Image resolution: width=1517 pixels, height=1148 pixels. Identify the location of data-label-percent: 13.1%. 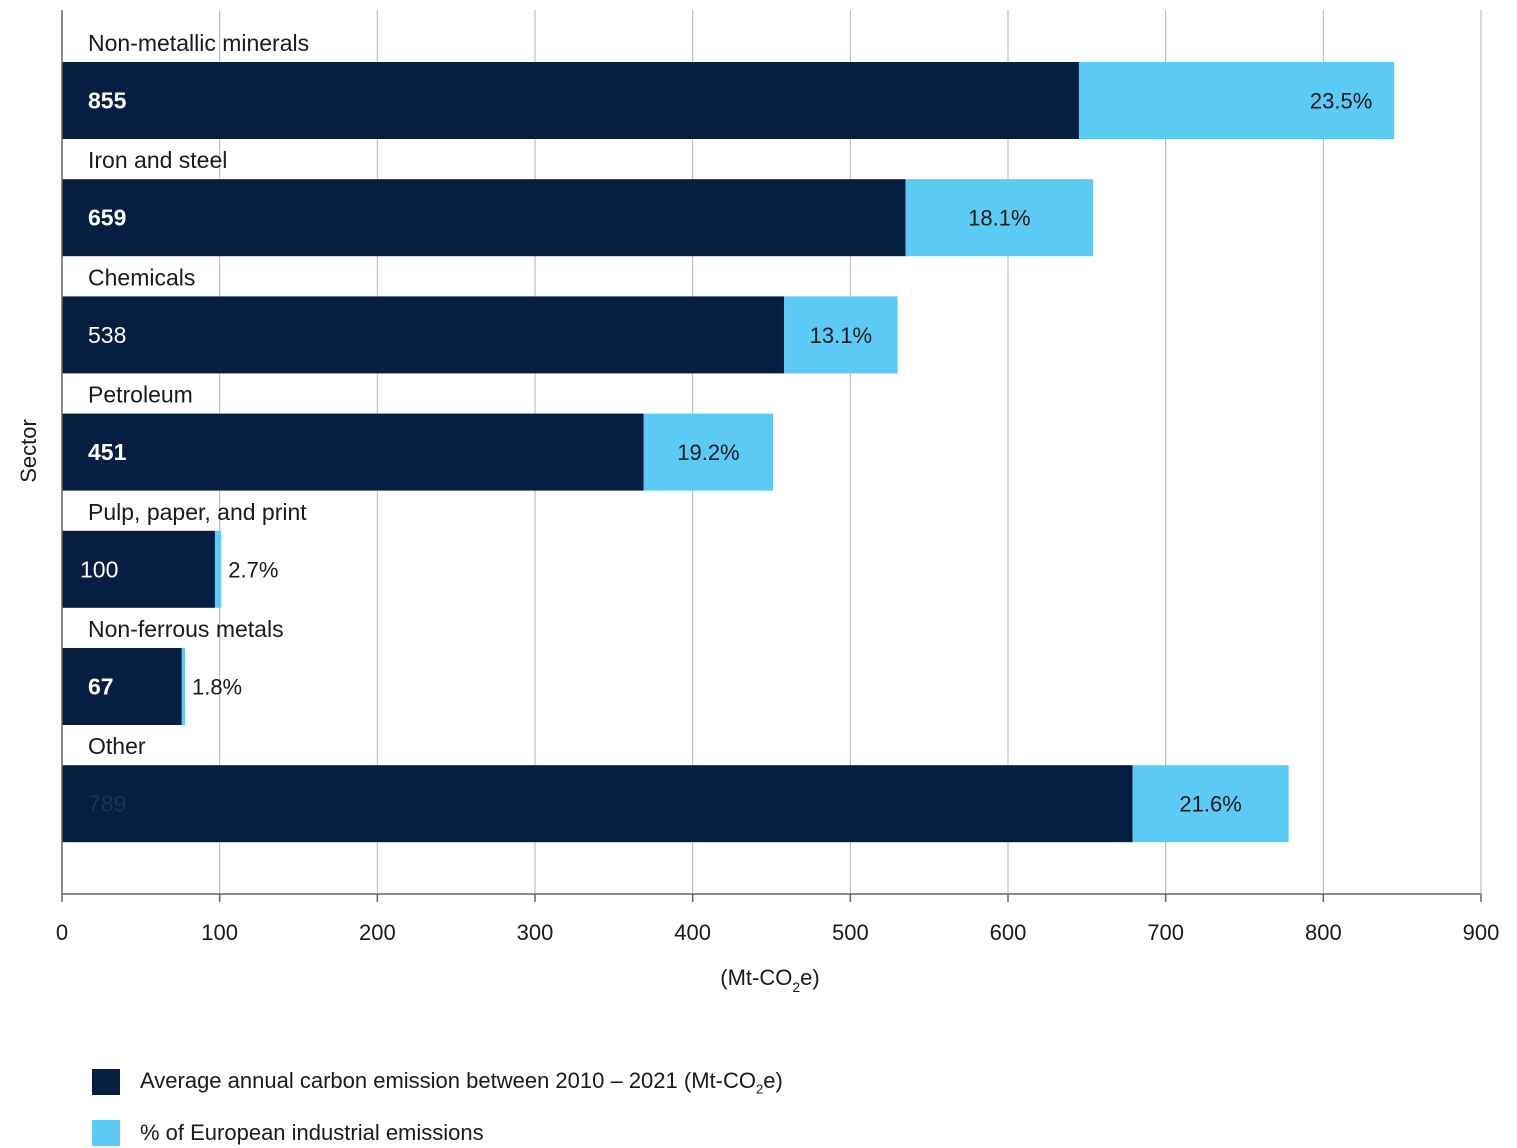
(841, 335).